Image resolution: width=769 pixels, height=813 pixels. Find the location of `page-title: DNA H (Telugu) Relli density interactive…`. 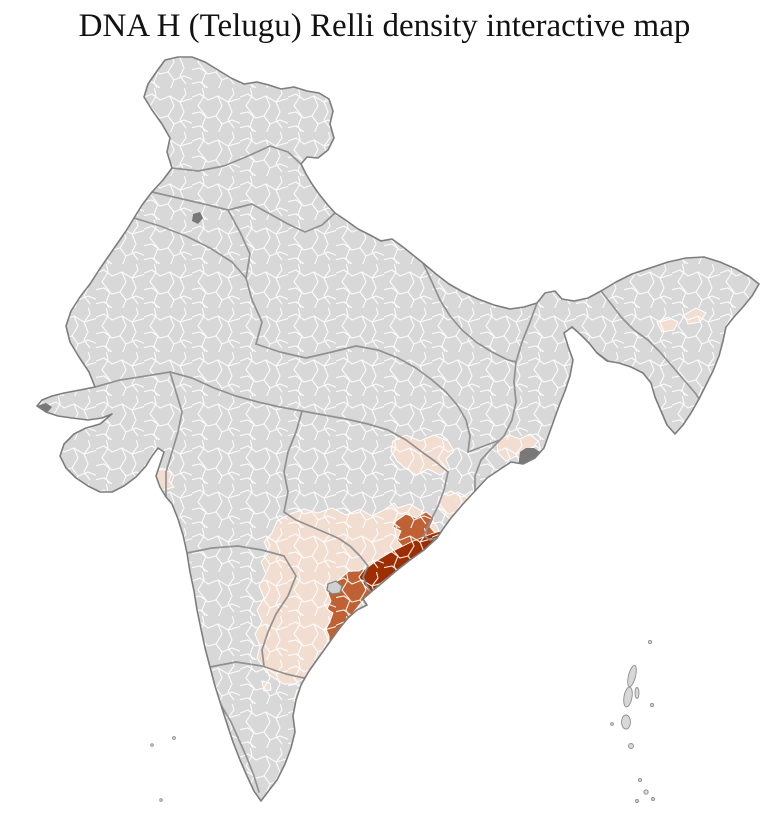

page-title: DNA H (Telugu) Relli density interactive… is located at coordinates (384, 26).